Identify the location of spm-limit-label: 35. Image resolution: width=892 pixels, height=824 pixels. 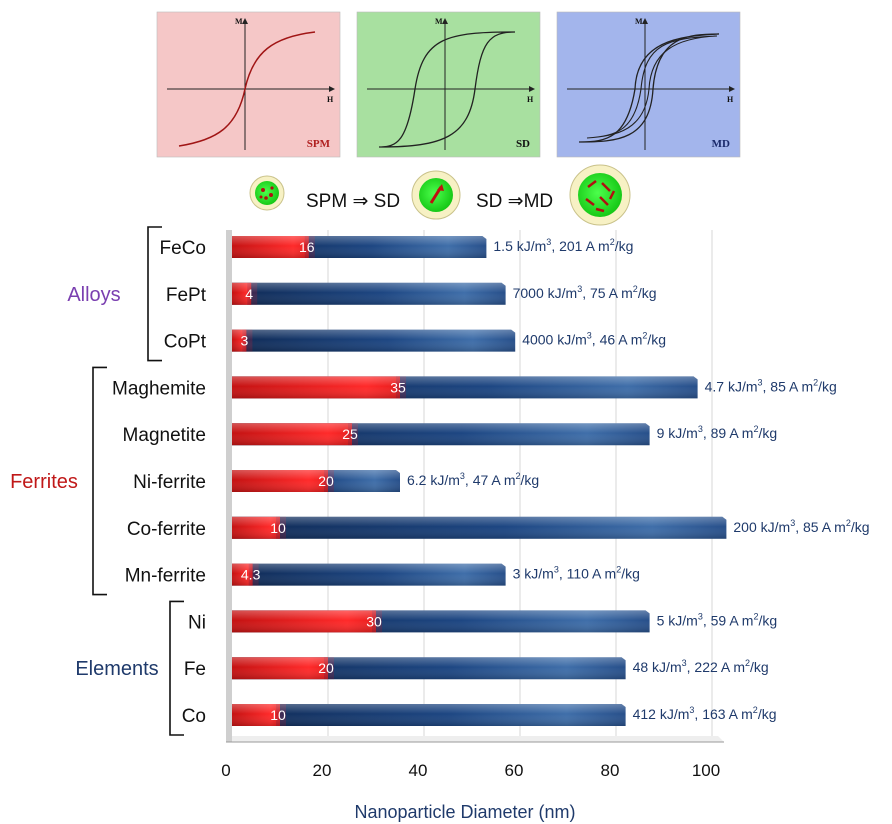
(398, 387).